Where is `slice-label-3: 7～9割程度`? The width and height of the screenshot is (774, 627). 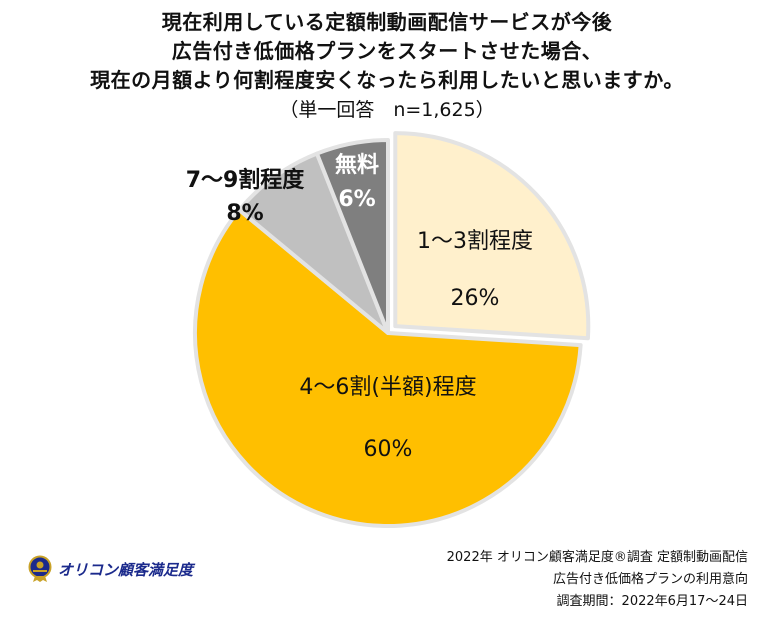 slice-label-3: 7～9割程度 is located at coordinates (246, 180).